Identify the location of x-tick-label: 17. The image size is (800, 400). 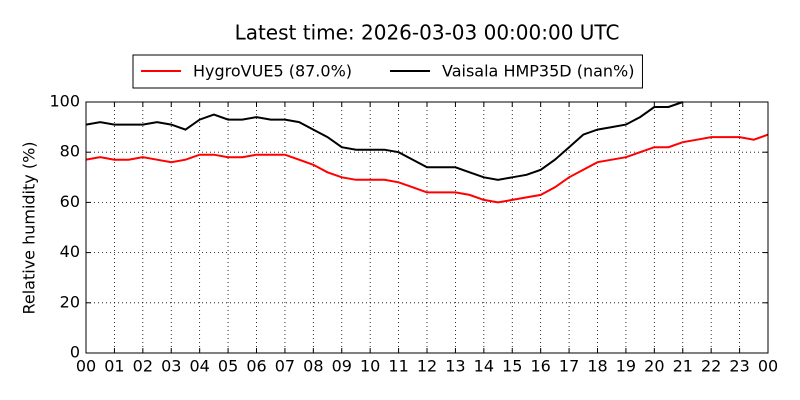
(569, 366).